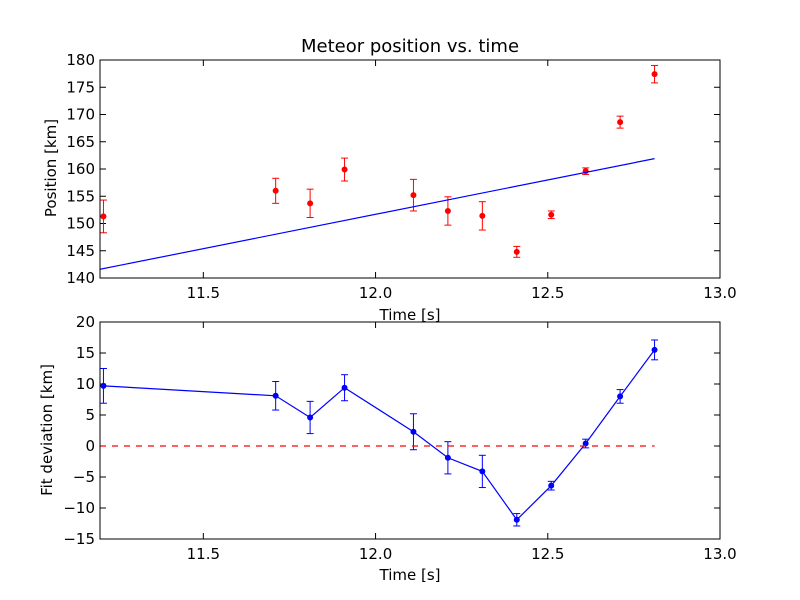 Image resolution: width=800 pixels, height=600 pixels. I want to click on top-y-tick-label: 145, so click(80, 251).